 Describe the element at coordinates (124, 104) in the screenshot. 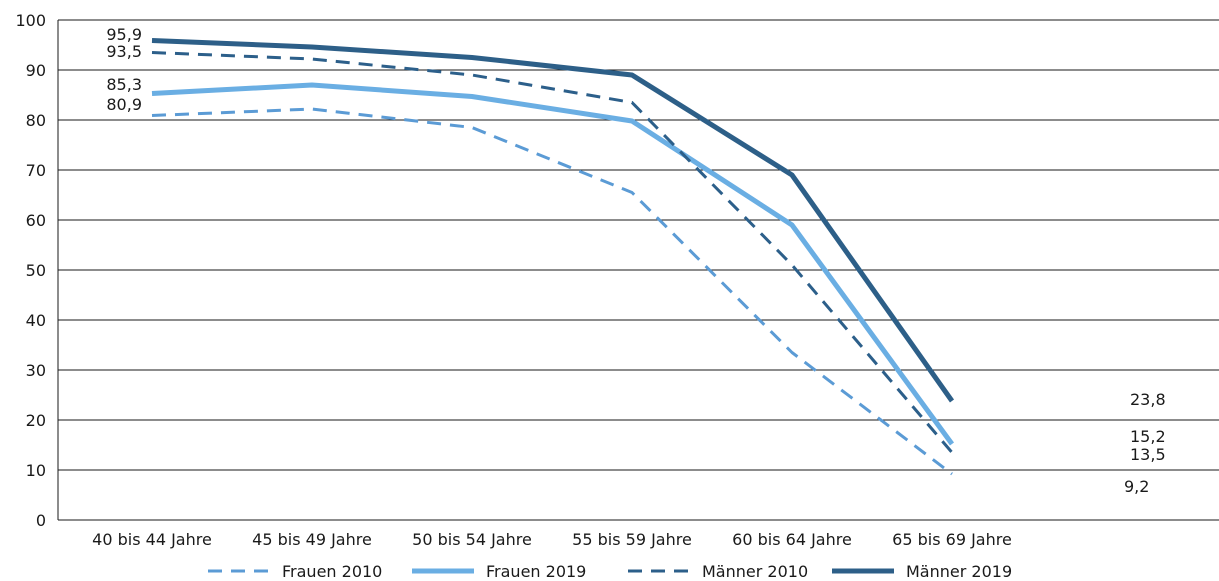

I see `data-label: 80,9` at that location.